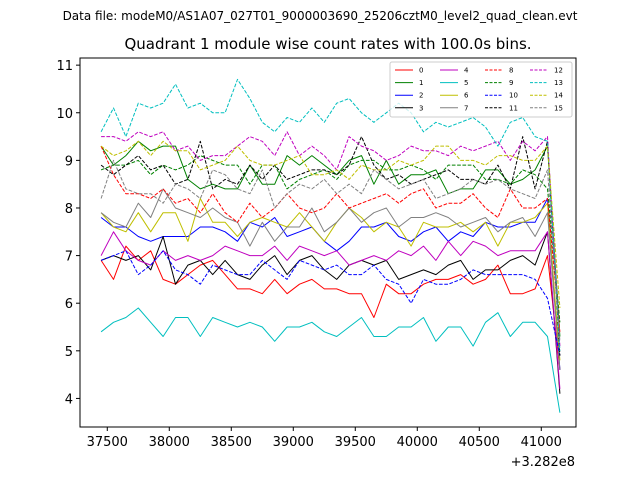 The image size is (640, 480). I want to click on legend-label-9: 9, so click(511, 83).